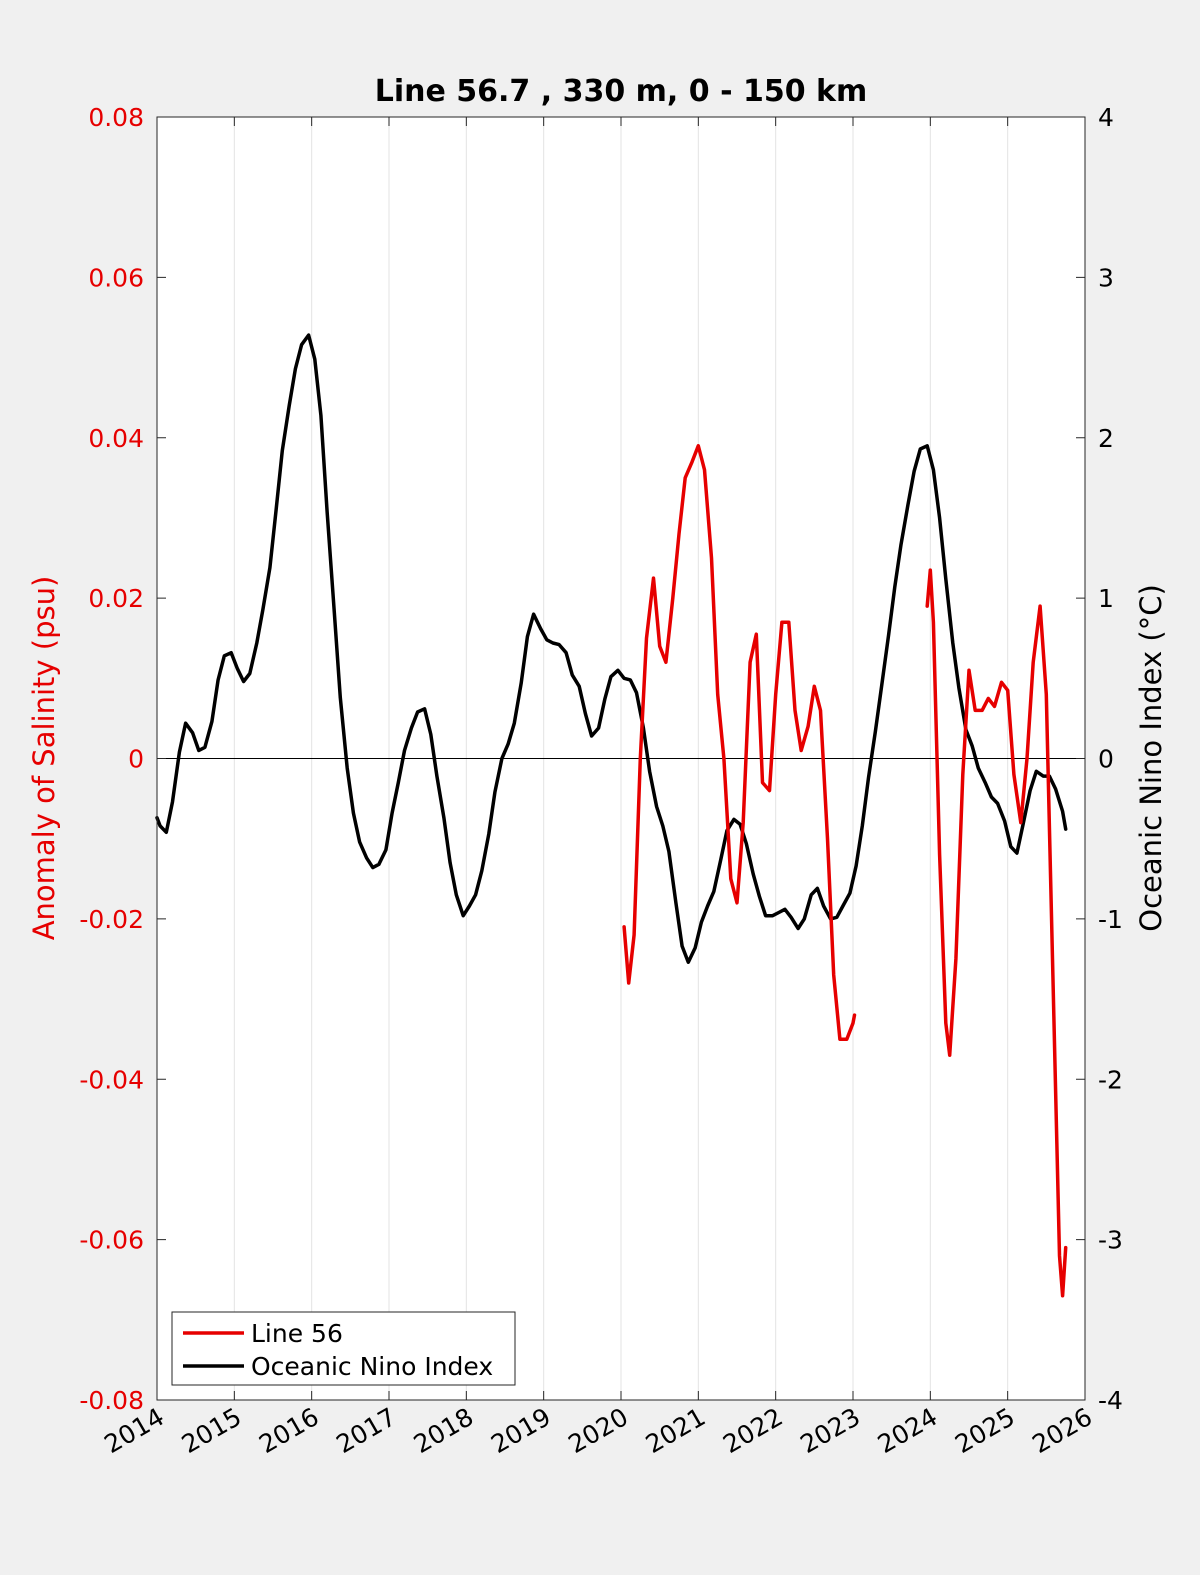 Image resolution: width=1200 pixels, height=1575 pixels. What do you see at coordinates (1106, 598) in the screenshot?
I see `y-right-tick-label-1: 1` at bounding box center [1106, 598].